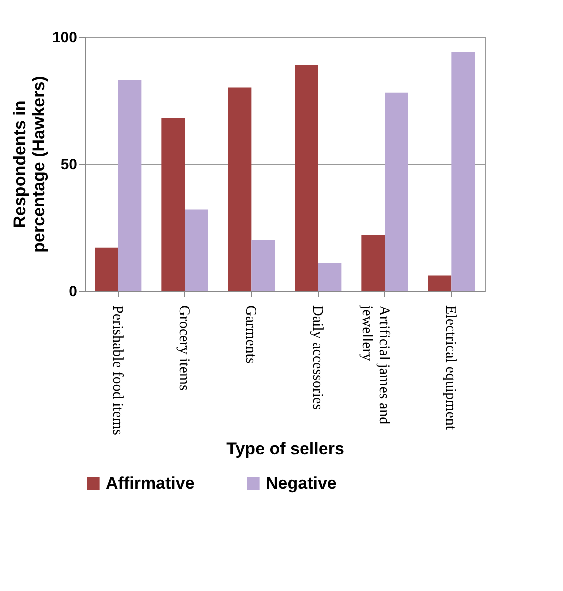 The width and height of the screenshot is (563, 591). I want to click on x-tick-label: Perishable food items, so click(117, 371).